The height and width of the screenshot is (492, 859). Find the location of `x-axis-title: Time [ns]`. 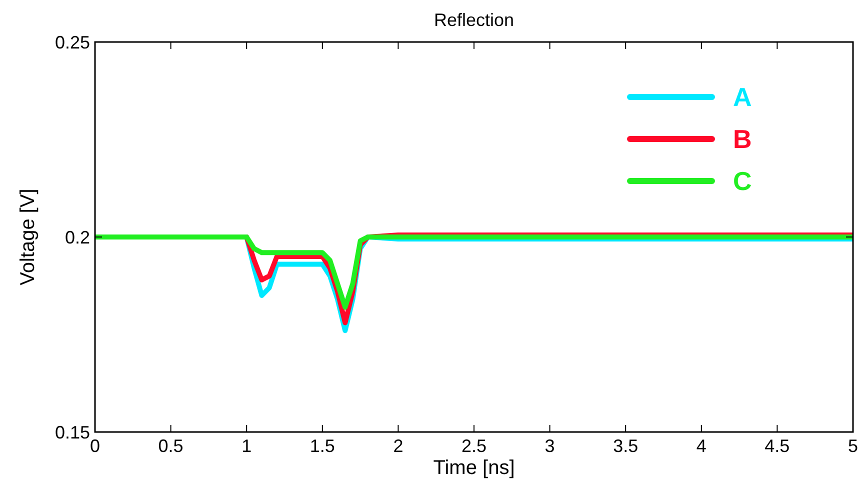

x-axis-title: Time [ns] is located at coordinates (474, 468).